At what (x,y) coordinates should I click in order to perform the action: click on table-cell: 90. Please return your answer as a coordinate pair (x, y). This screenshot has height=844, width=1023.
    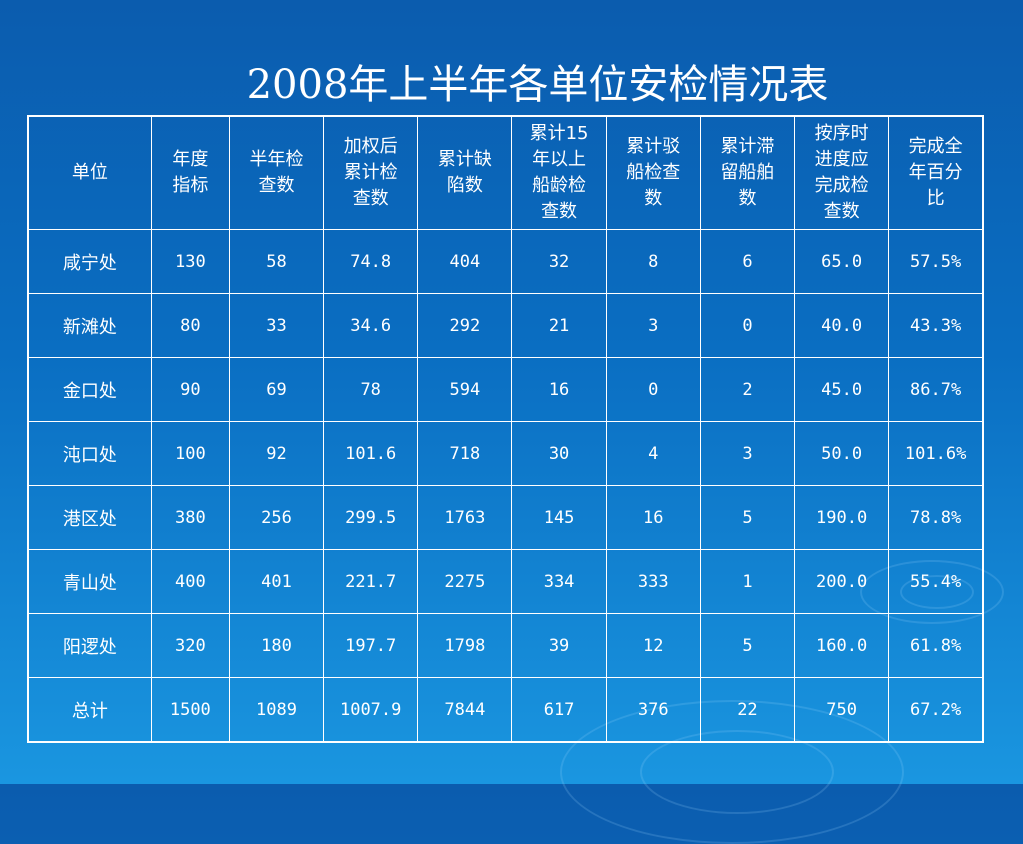
    Looking at the image, I should click on (190, 389).